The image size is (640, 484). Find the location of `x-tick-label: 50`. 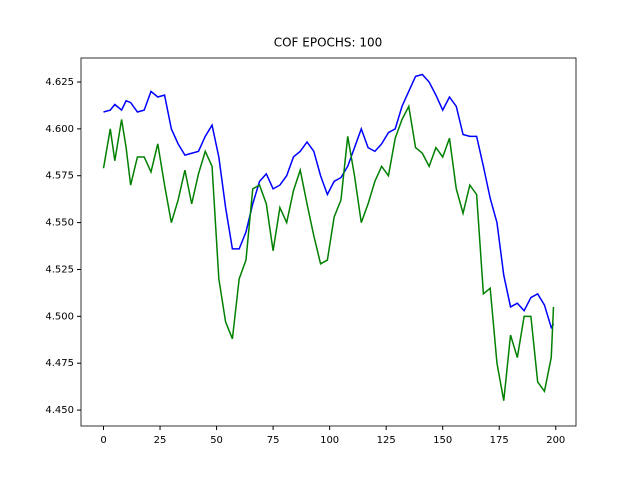

x-tick-label: 50 is located at coordinates (216, 440).